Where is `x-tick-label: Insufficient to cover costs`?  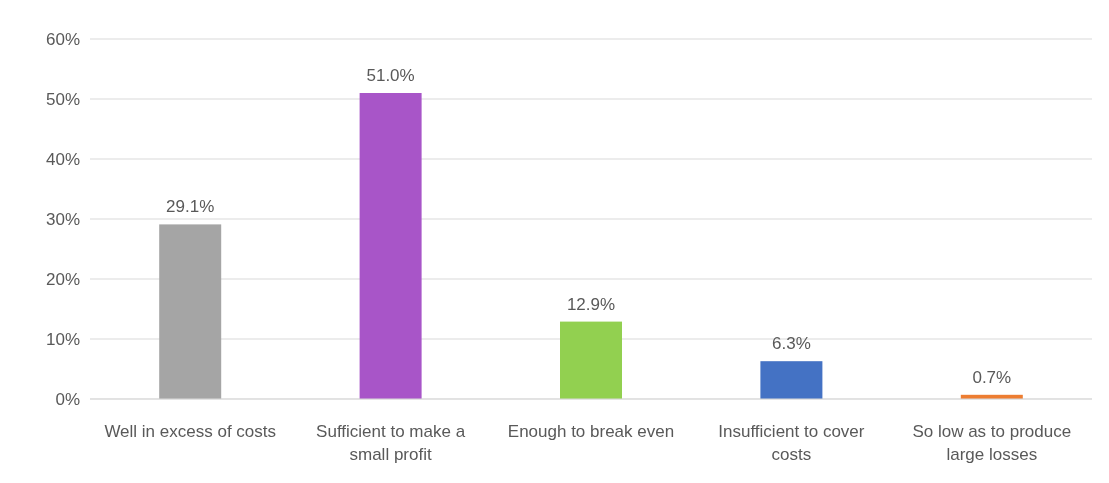
x-tick-label: Insufficient to cover costs is located at coordinates (791, 443).